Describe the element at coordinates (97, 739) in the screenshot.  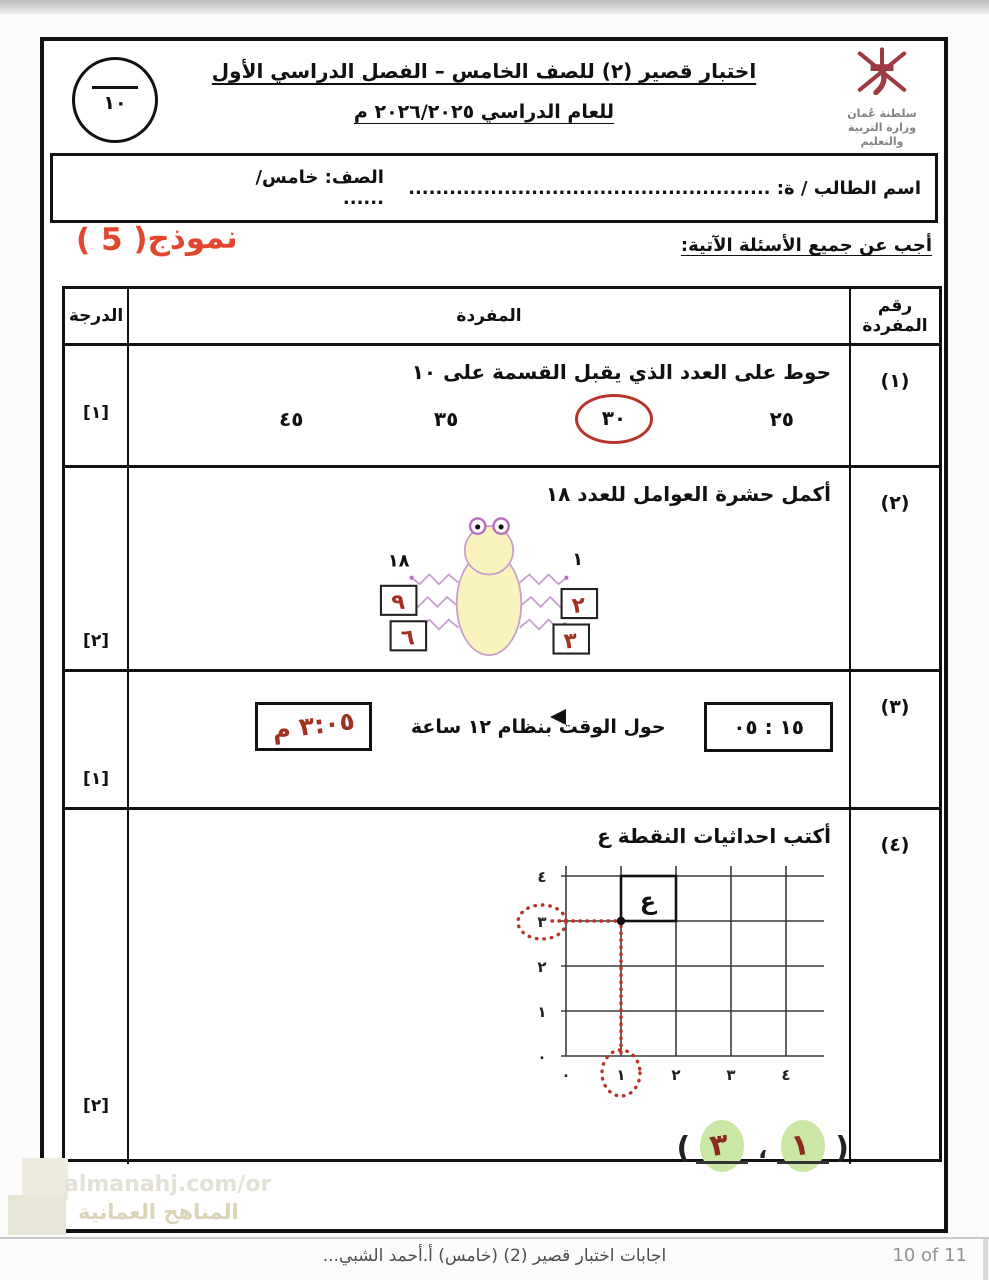
I see `q3-grade: [١]` at that location.